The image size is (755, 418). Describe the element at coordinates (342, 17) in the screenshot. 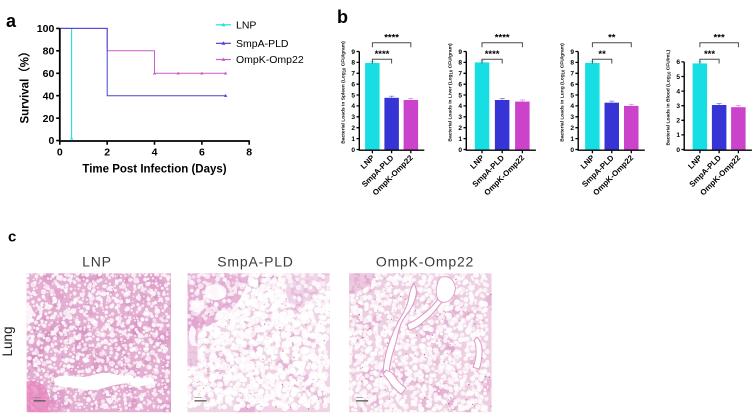

I see `svg-text: b` at that location.